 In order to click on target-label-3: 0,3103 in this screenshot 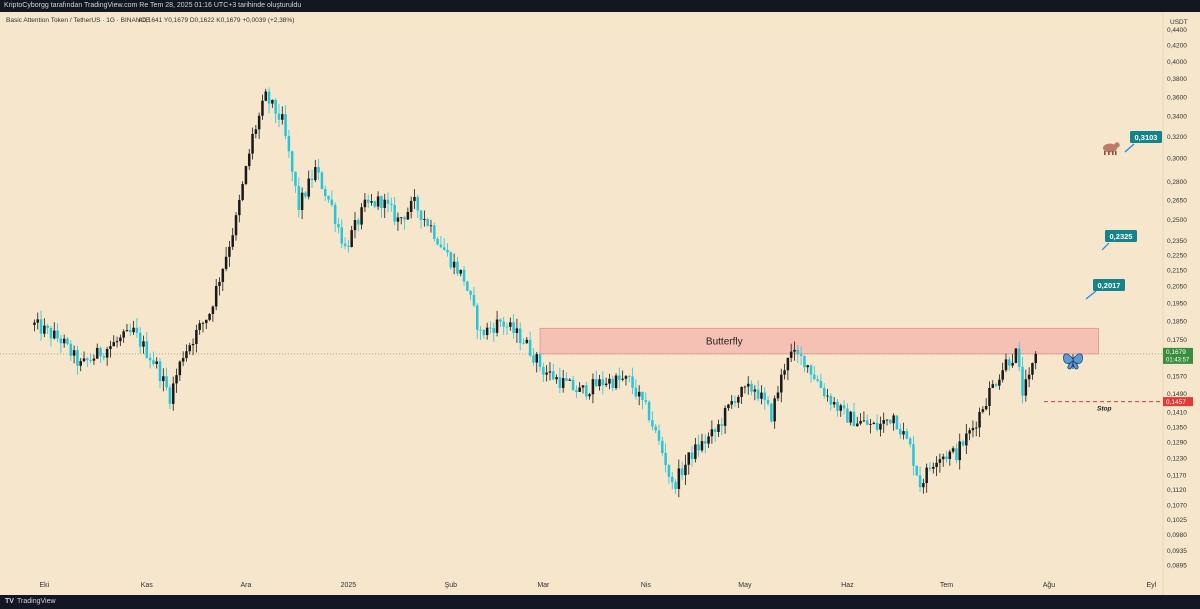, I will do `click(1146, 137)`.